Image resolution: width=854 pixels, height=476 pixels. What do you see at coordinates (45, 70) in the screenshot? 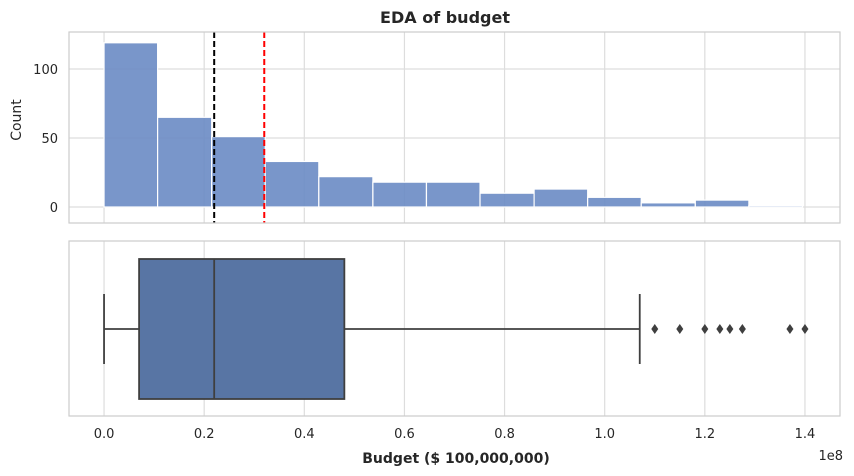
I see `y-tick-label: 100` at bounding box center [45, 70].